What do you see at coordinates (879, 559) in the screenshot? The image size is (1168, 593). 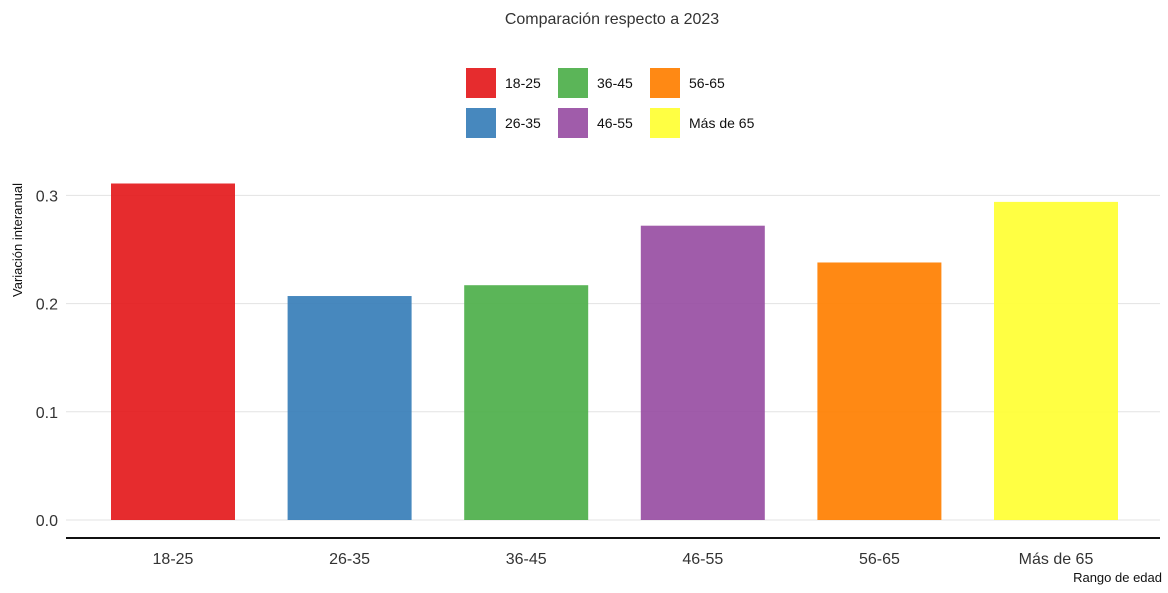 I see `x-tick-label: 56-65` at bounding box center [879, 559].